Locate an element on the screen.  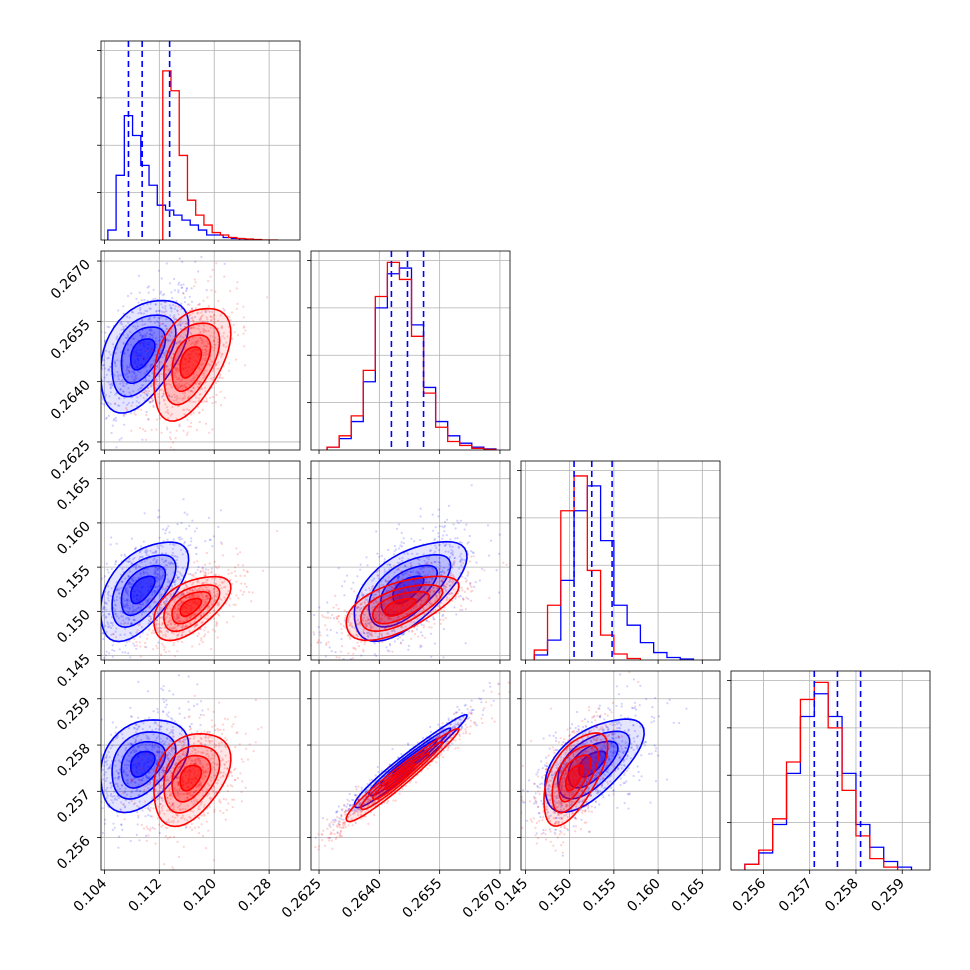
histogram-panel-3: 0.256 0.257 0.258 0.259 is located at coordinates (829, 792).